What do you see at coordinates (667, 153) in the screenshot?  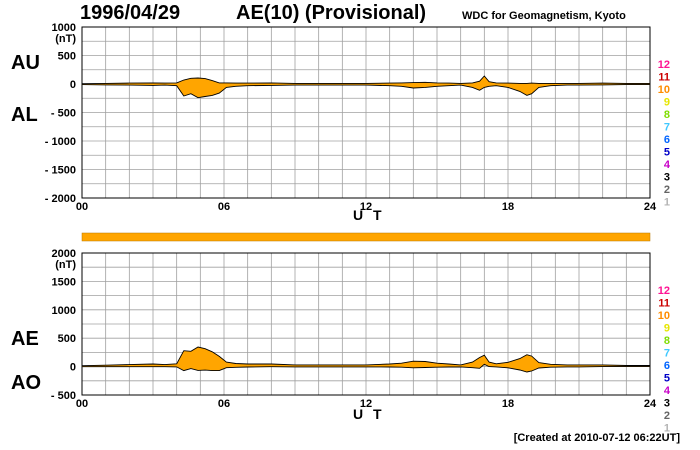 I see `panel1-station-count-label: 5` at bounding box center [667, 153].